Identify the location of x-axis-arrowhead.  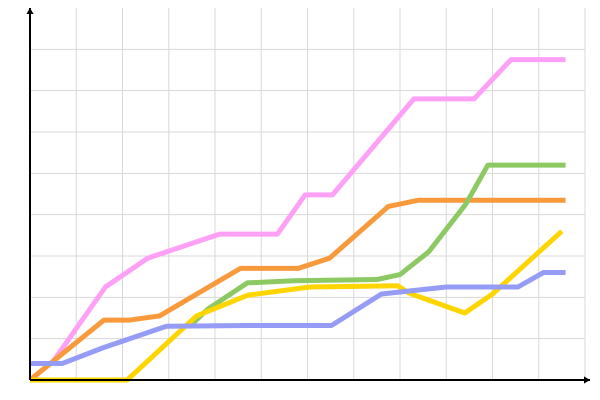
(587, 380).